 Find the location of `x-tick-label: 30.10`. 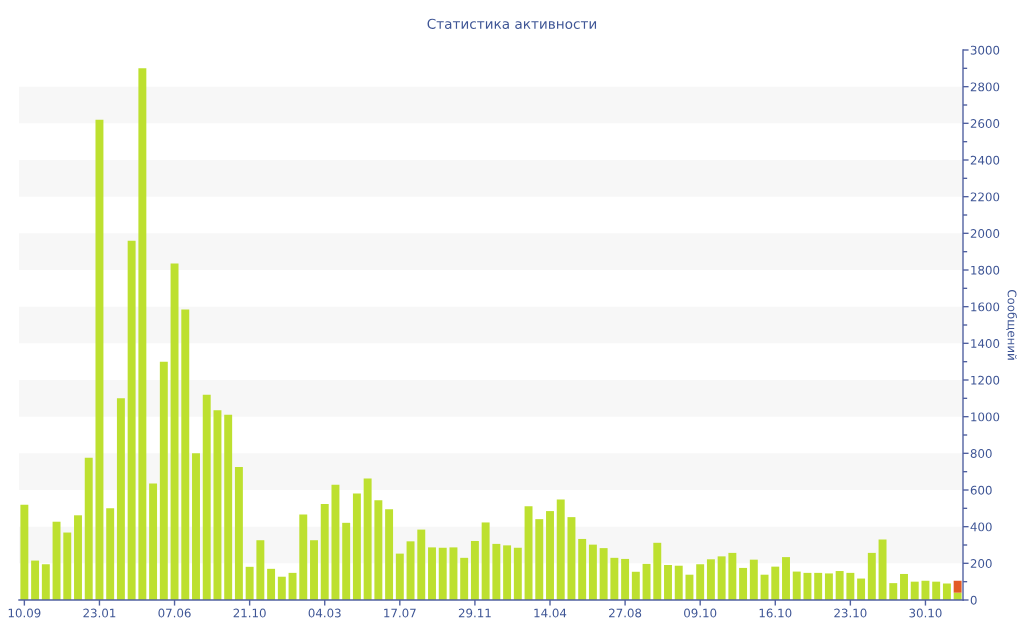

x-tick-label: 30.10 is located at coordinates (925, 613).